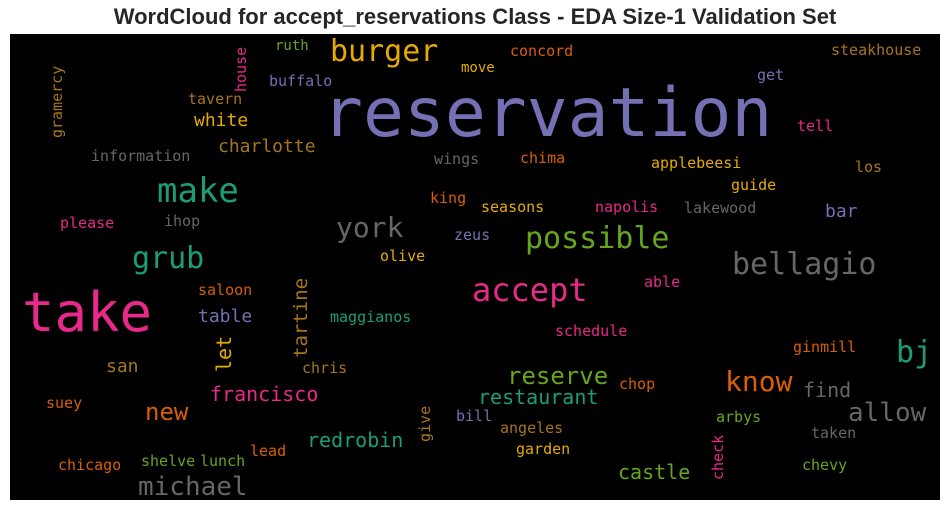 Image resolution: width=950 pixels, height=511 pixels. What do you see at coordinates (827, 390) in the screenshot?
I see `word-find: find` at bounding box center [827, 390].